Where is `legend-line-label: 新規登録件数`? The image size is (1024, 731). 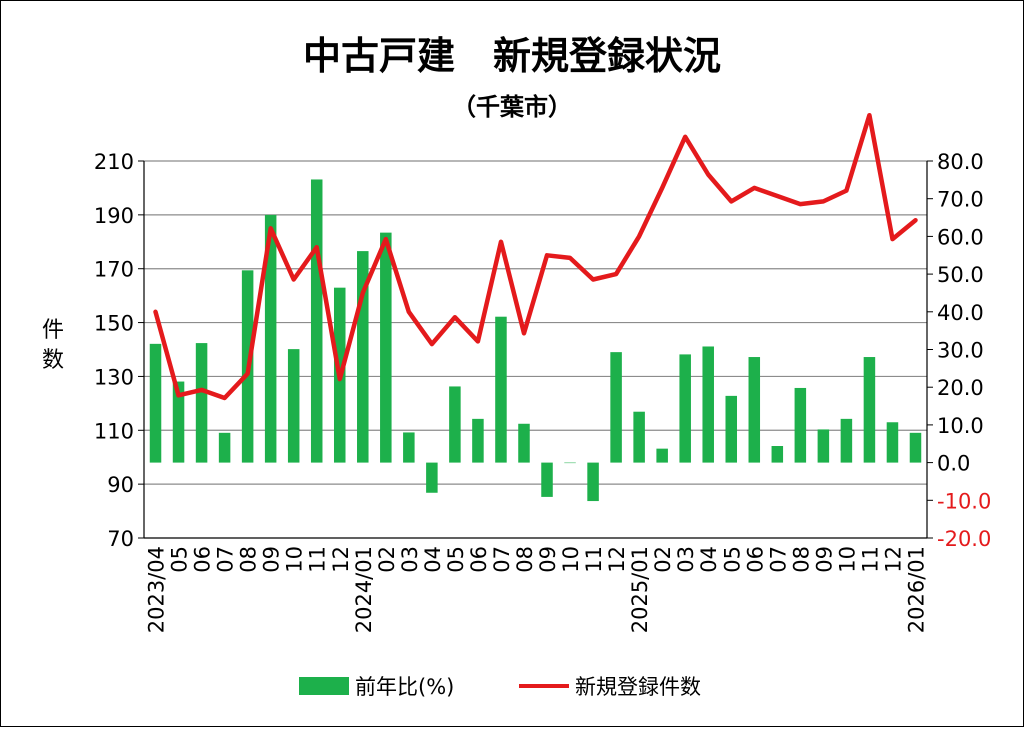 legend-line-label: 新規登録件数 is located at coordinates (638, 687).